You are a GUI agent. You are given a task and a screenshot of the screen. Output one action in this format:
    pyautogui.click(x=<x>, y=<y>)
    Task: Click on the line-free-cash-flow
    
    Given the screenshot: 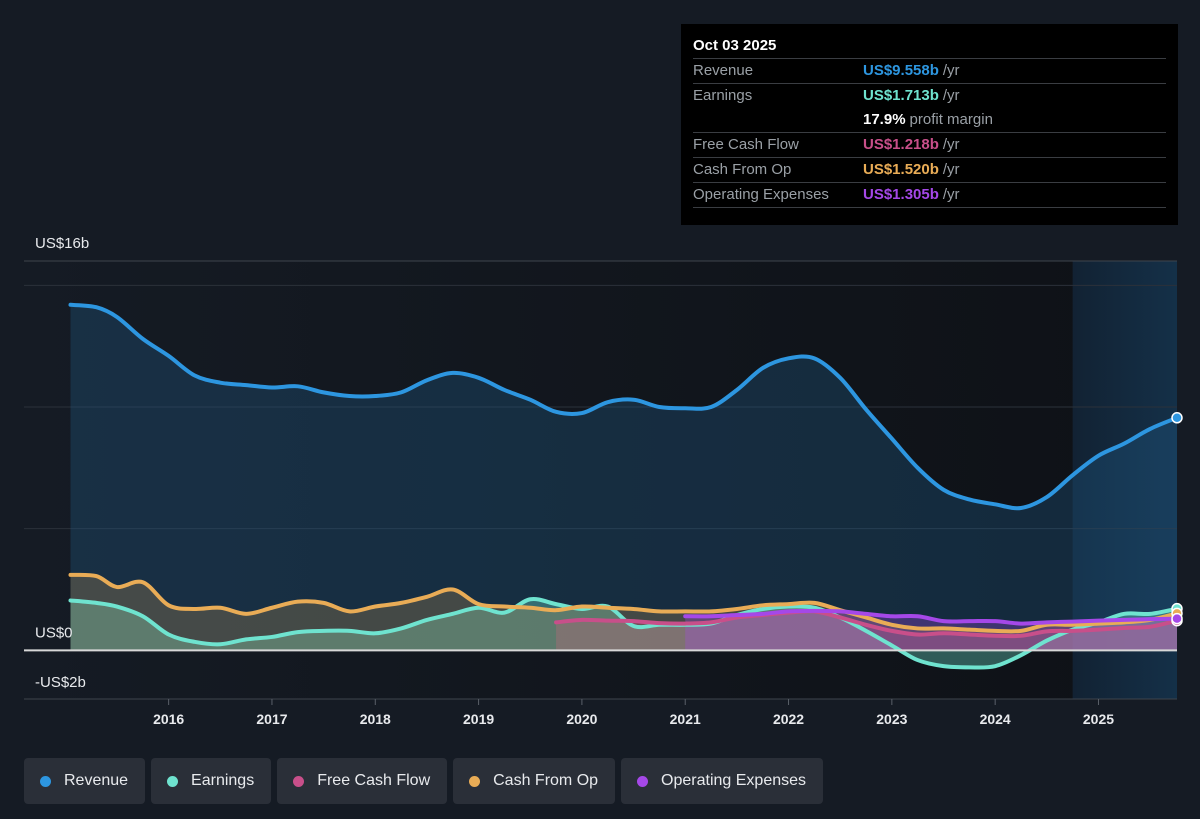 What is the action you would take?
    pyautogui.click(x=866, y=624)
    